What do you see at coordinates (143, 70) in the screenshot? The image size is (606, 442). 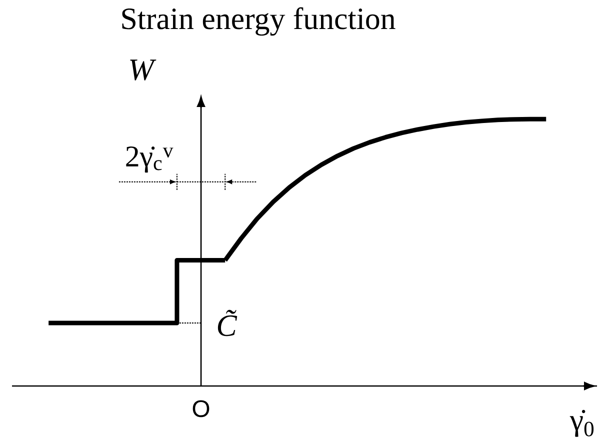 I see `y-axis-title: W` at bounding box center [143, 70].